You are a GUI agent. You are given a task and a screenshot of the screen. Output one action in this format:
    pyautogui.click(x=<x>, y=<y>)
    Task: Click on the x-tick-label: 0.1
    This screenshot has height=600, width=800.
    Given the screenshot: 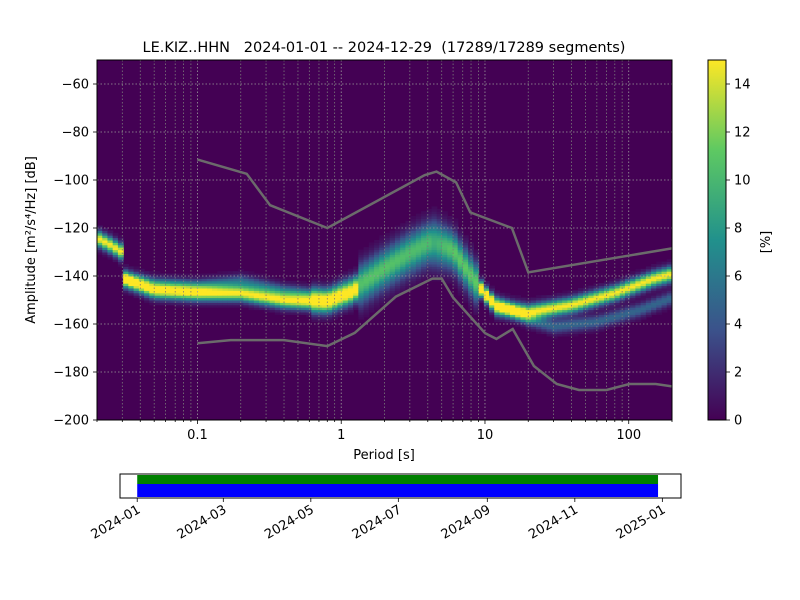 What is the action you would take?
    pyautogui.click(x=197, y=435)
    